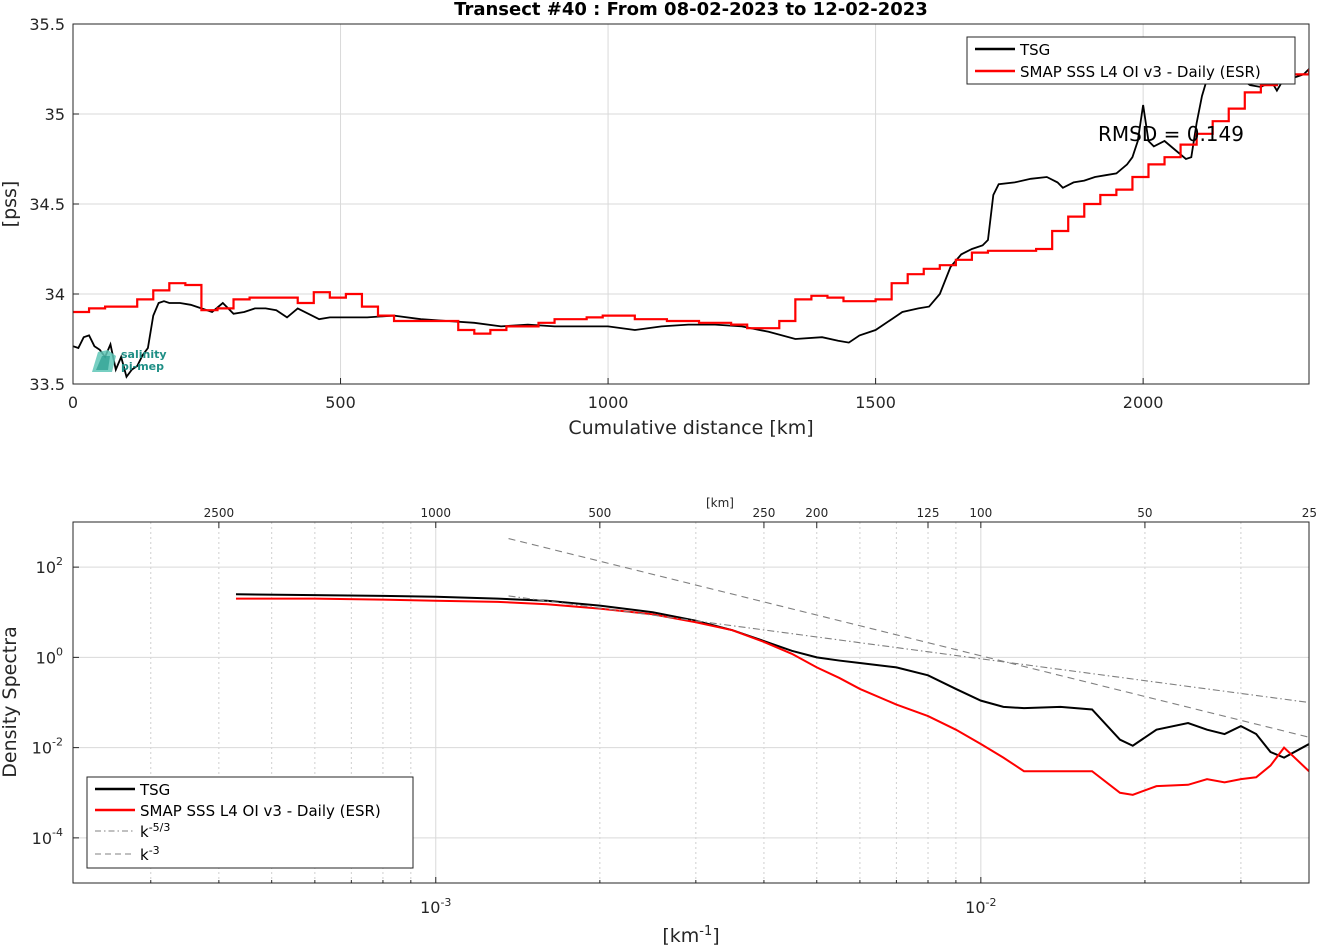 This screenshot has width=1317, height=948. What do you see at coordinates (260, 811) in the screenshot?
I see `bottom-legend-smap-label: SMAP SSS L4 OI v3 - Daily (ESR)` at bounding box center [260, 811].